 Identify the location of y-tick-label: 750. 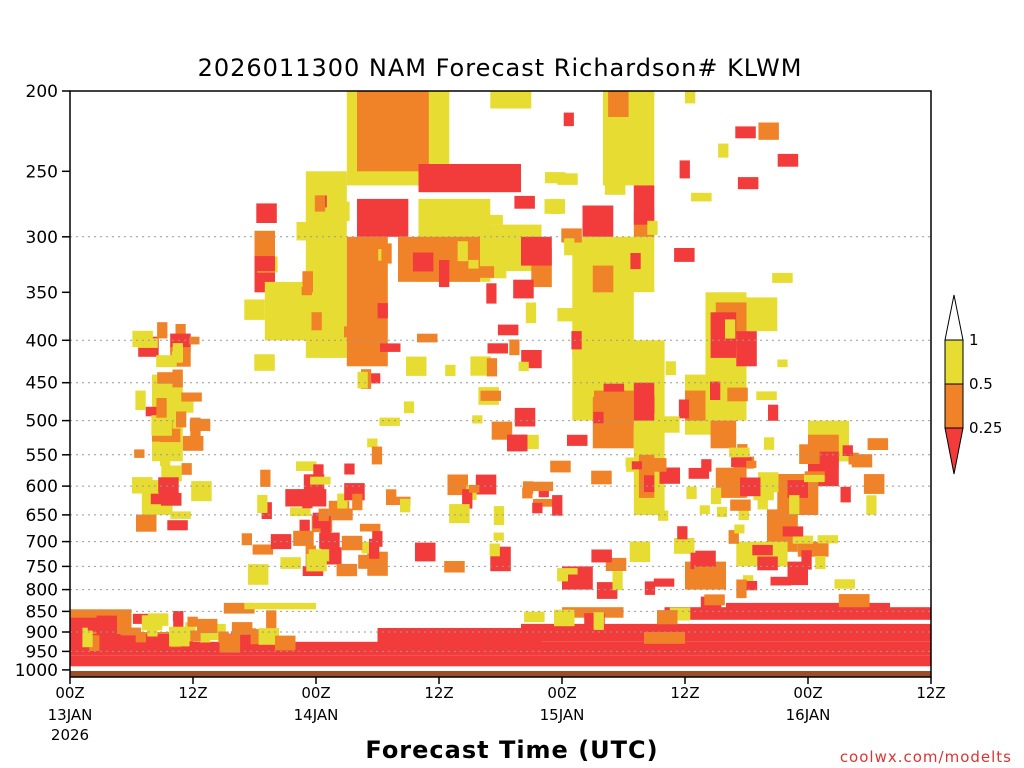
(42, 567).